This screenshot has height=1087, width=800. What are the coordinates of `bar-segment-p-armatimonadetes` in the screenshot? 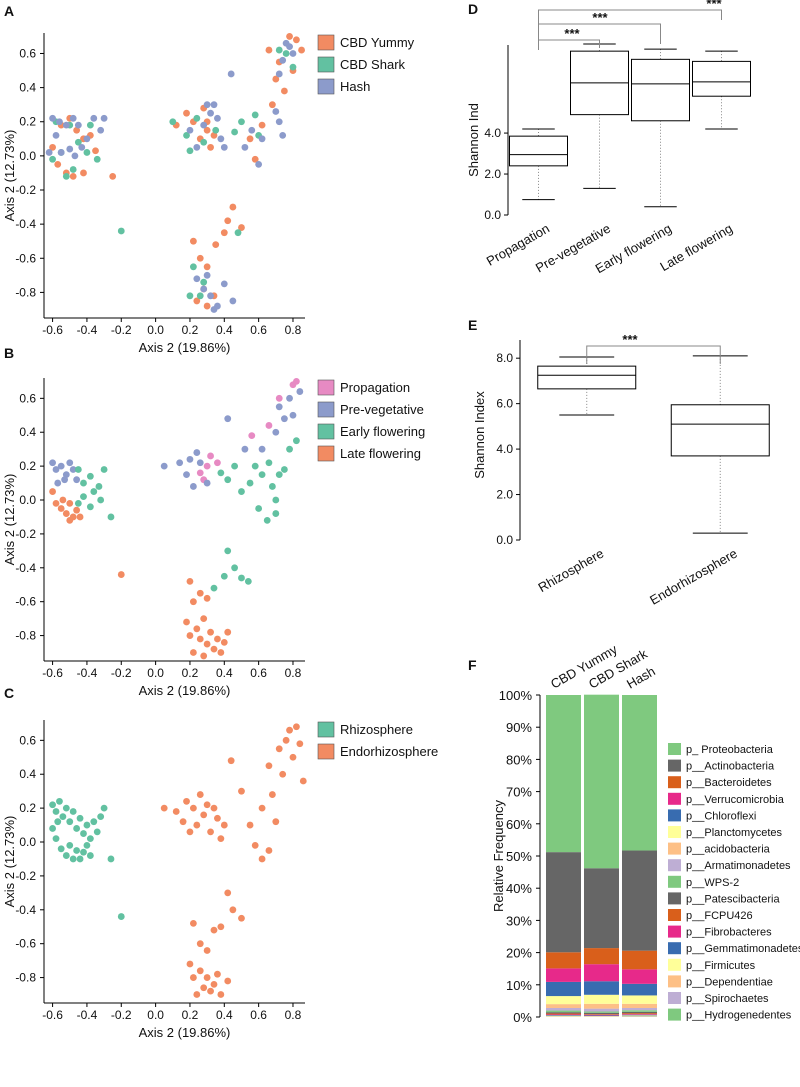 It's located at (601, 1010).